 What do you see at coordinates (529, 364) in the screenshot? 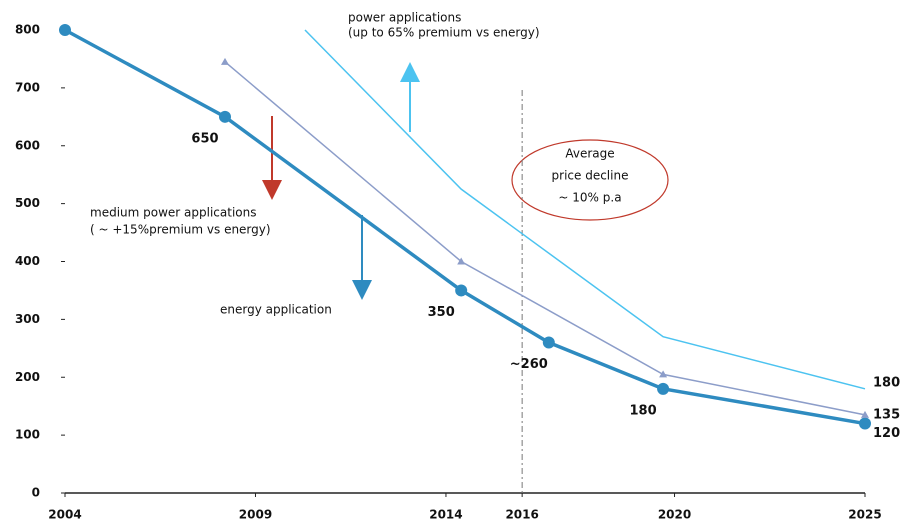
I see `value-label: ~260` at bounding box center [529, 364].